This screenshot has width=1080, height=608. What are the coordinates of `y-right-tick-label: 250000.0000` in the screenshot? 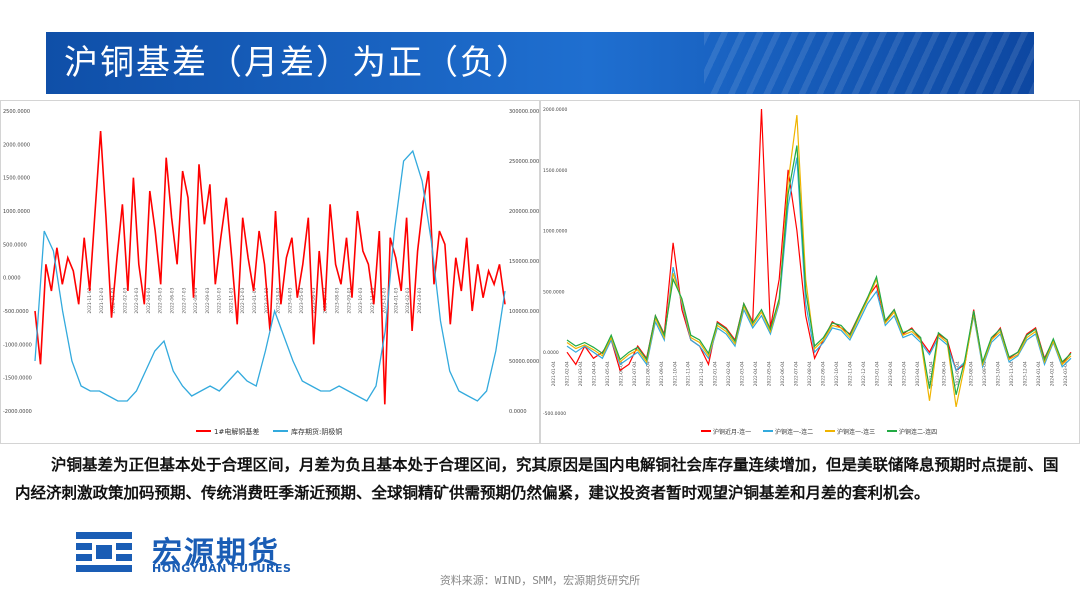 It's located at (524, 162).